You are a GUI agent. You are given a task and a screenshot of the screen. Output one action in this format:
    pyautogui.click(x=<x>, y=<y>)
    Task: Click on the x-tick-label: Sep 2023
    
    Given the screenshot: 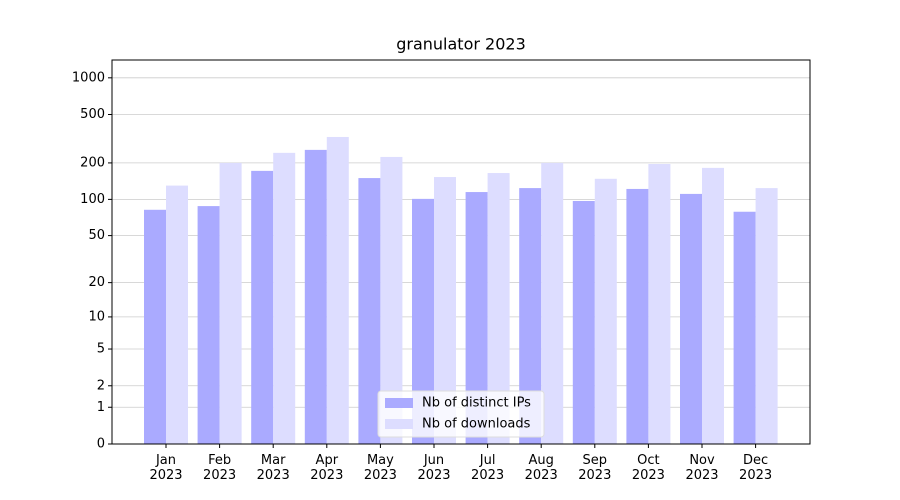 What is the action you would take?
    pyautogui.click(x=595, y=468)
    